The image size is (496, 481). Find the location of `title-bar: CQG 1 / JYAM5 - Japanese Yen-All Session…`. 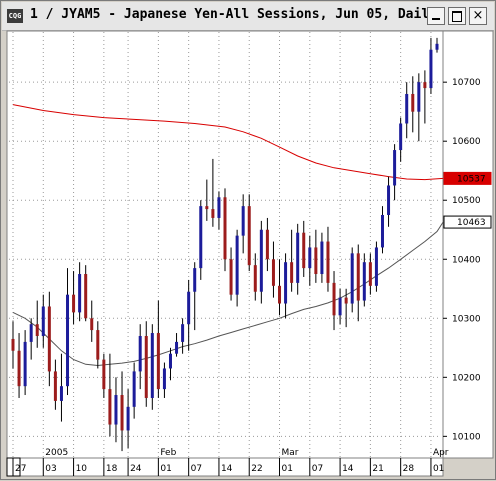

title-bar: CQG 1 / JYAM5 - Japanese Yen-All Session… is located at coordinates (248, 16).